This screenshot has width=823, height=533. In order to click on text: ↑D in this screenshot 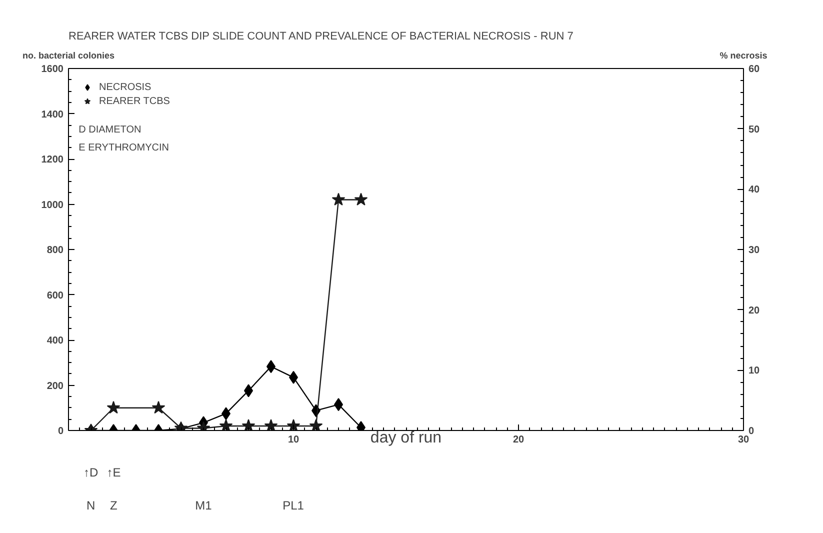, I will do `click(90, 473)`.